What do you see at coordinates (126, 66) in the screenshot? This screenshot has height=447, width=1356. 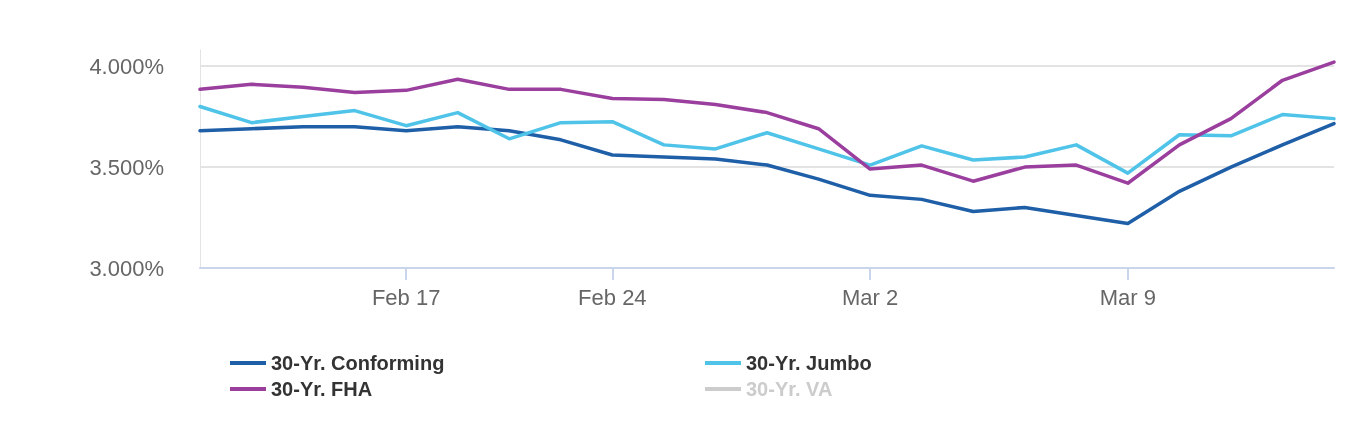 I see `y-tick-label: 4.000%` at bounding box center [126, 66].